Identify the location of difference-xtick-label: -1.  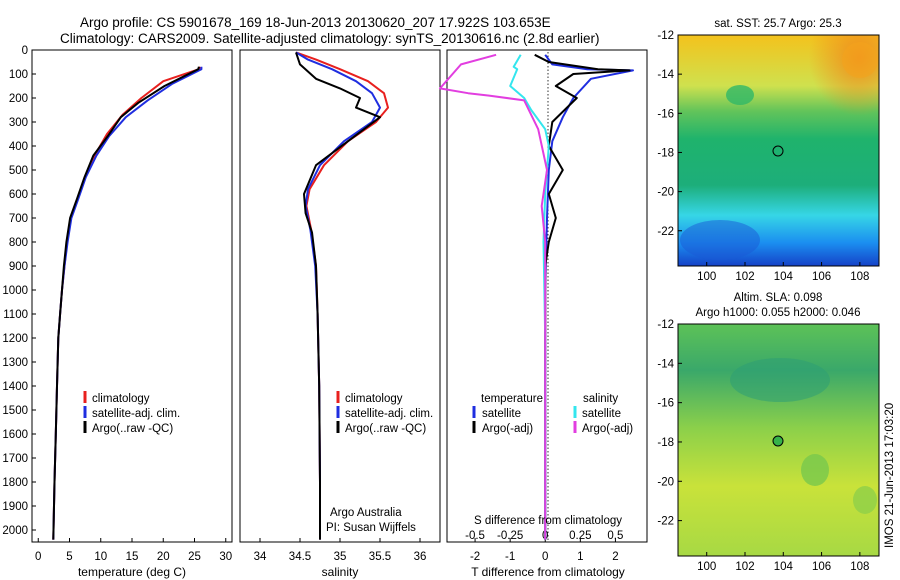
(510, 557).